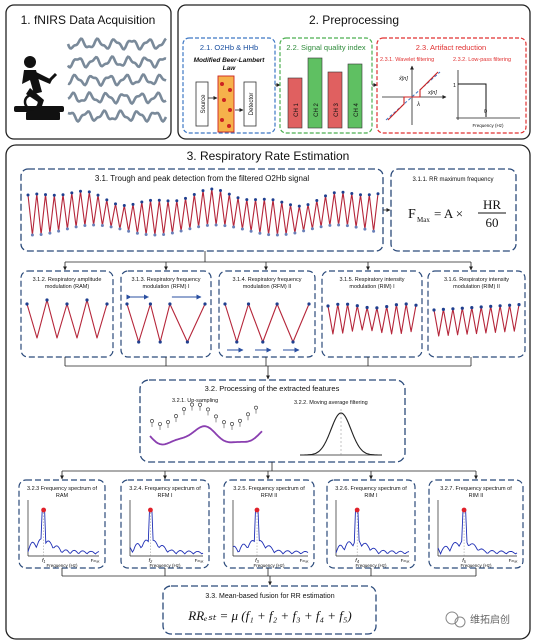 Image resolution: width=536 pixels, height=642 pixels. What do you see at coordinates (357, 110) in the screenshot?
I see `sqi-channel-label: CH 4` at bounding box center [357, 110].